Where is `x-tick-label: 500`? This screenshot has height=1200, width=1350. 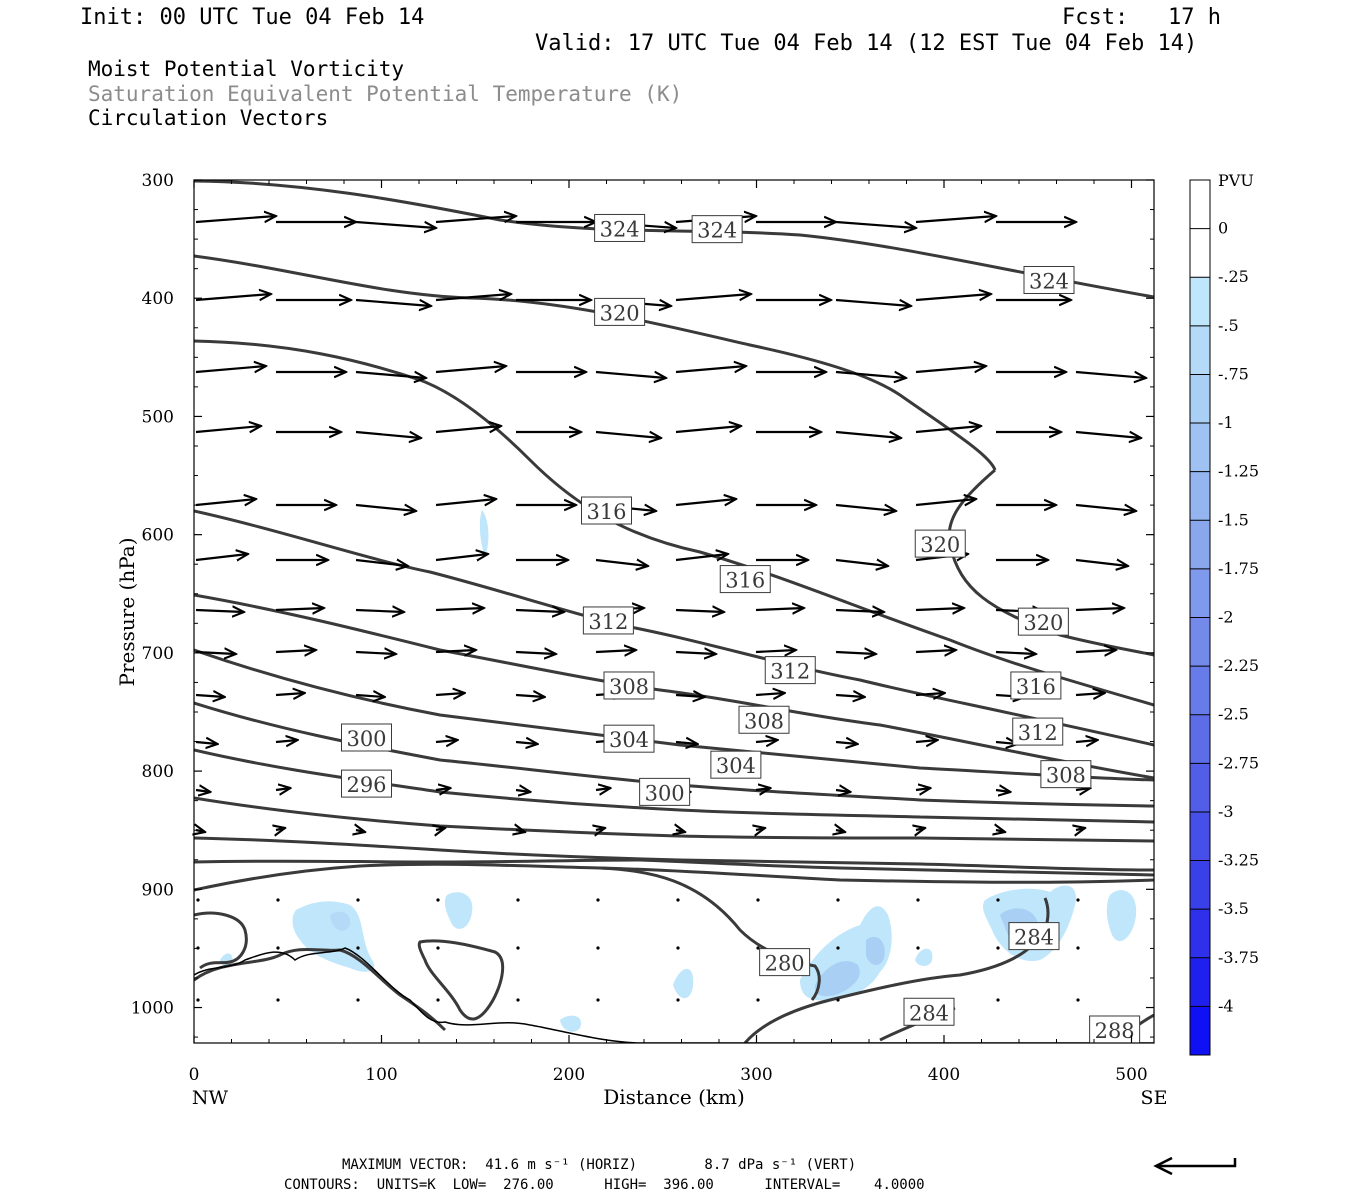
x-tick-label: 500 is located at coordinates (1131, 1075).